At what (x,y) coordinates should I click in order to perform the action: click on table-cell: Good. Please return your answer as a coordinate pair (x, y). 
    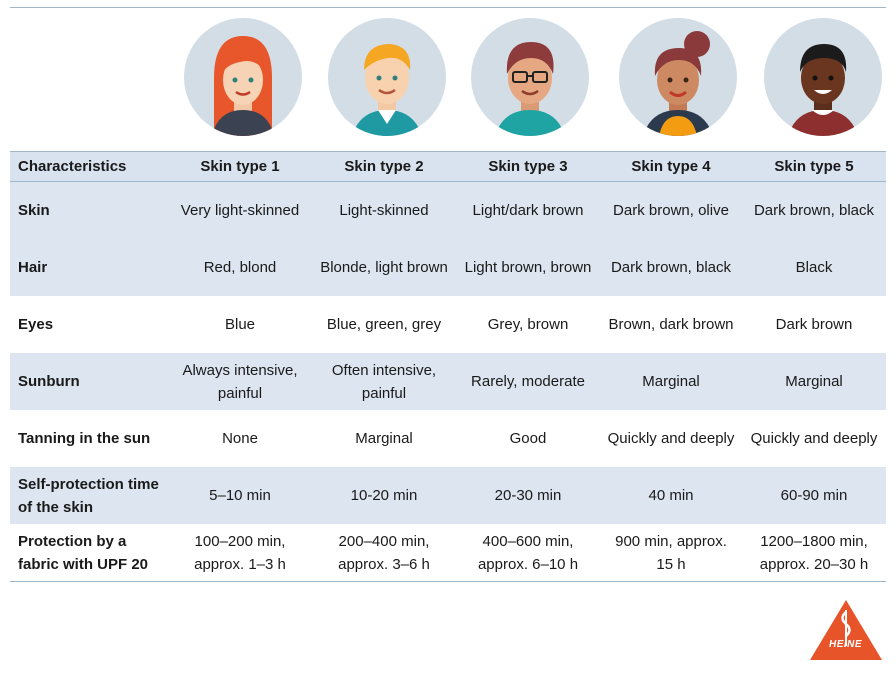
    Looking at the image, I should click on (528, 438).